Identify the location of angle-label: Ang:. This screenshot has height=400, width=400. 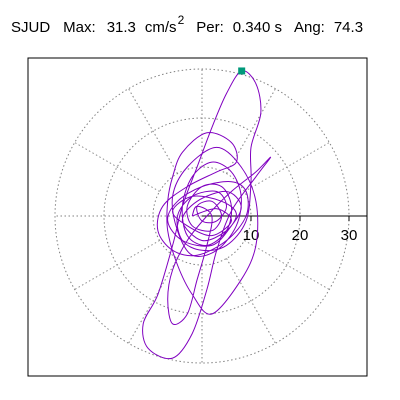
(309, 27).